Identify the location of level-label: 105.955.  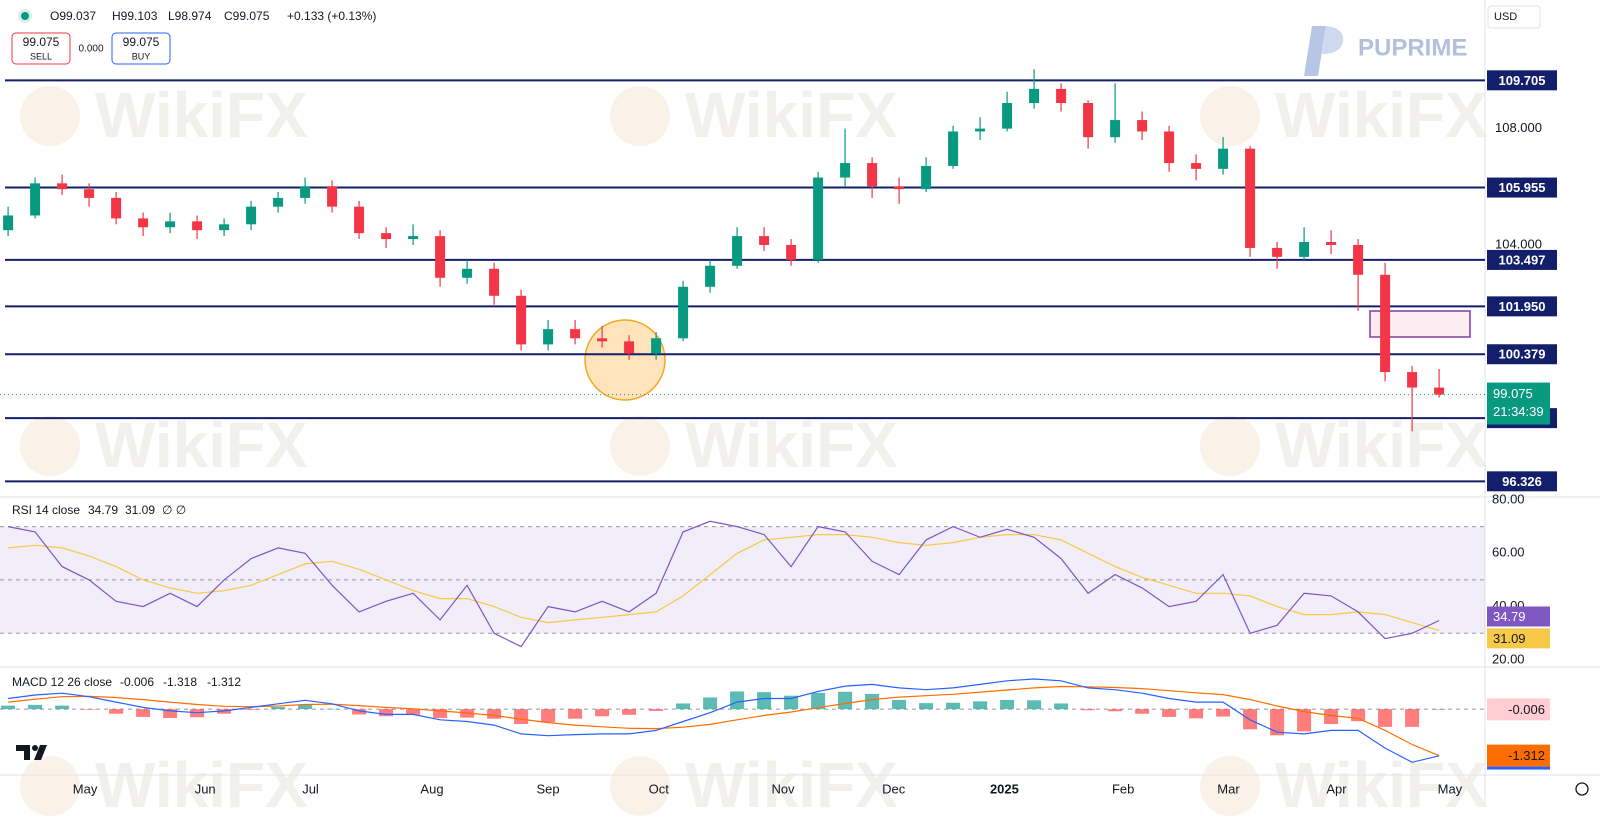
(1522, 187).